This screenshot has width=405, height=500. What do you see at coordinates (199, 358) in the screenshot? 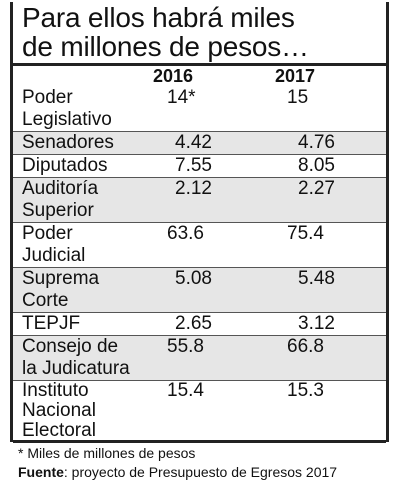
I see `table-row: Consejo de la Judicatura 55.8 66.8` at bounding box center [199, 358].